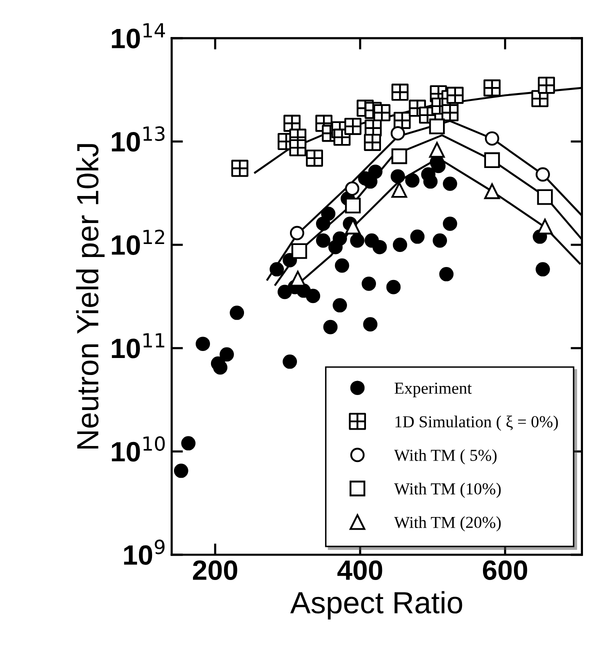  I want to click on y-tick-label: 10$^{9}$, so click(144, 552).